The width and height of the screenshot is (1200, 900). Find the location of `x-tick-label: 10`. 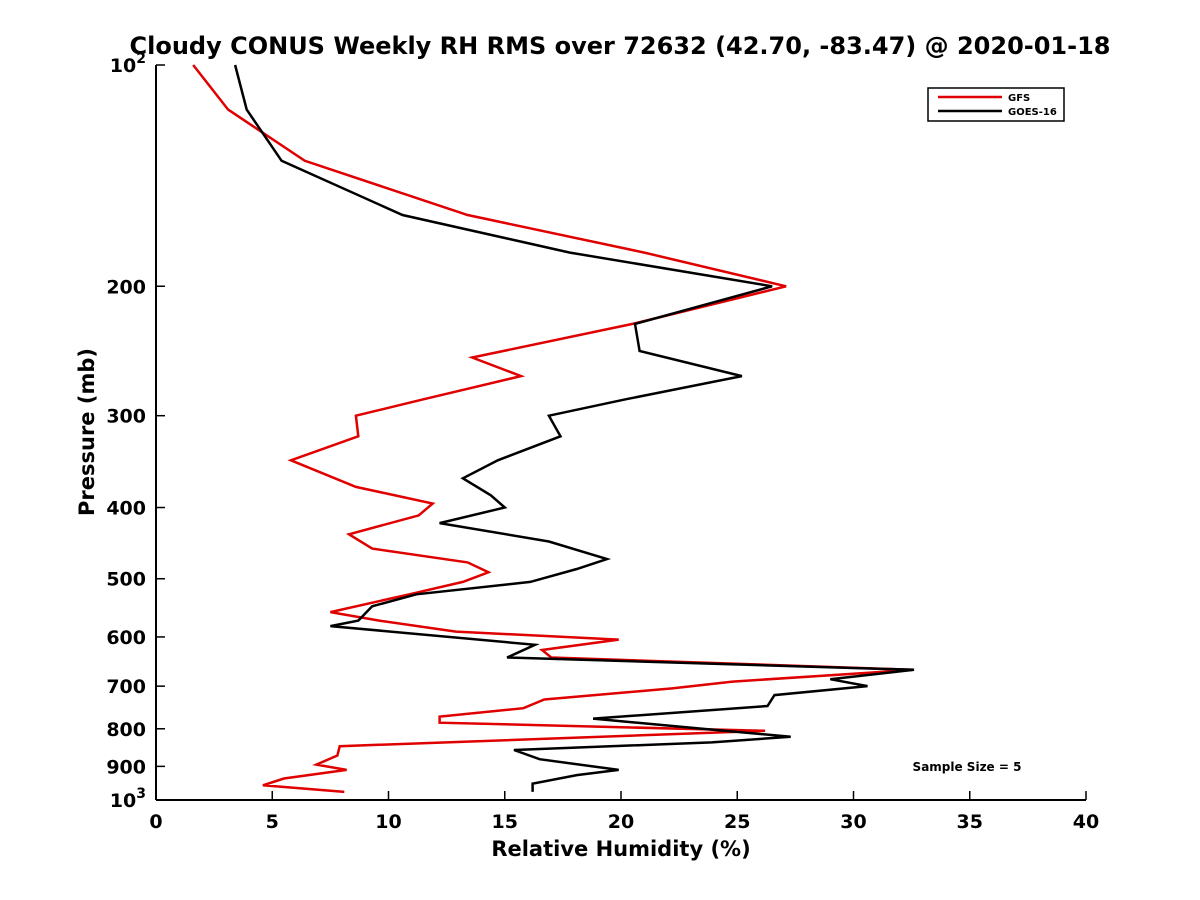

x-tick-label: 10 is located at coordinates (388, 822).